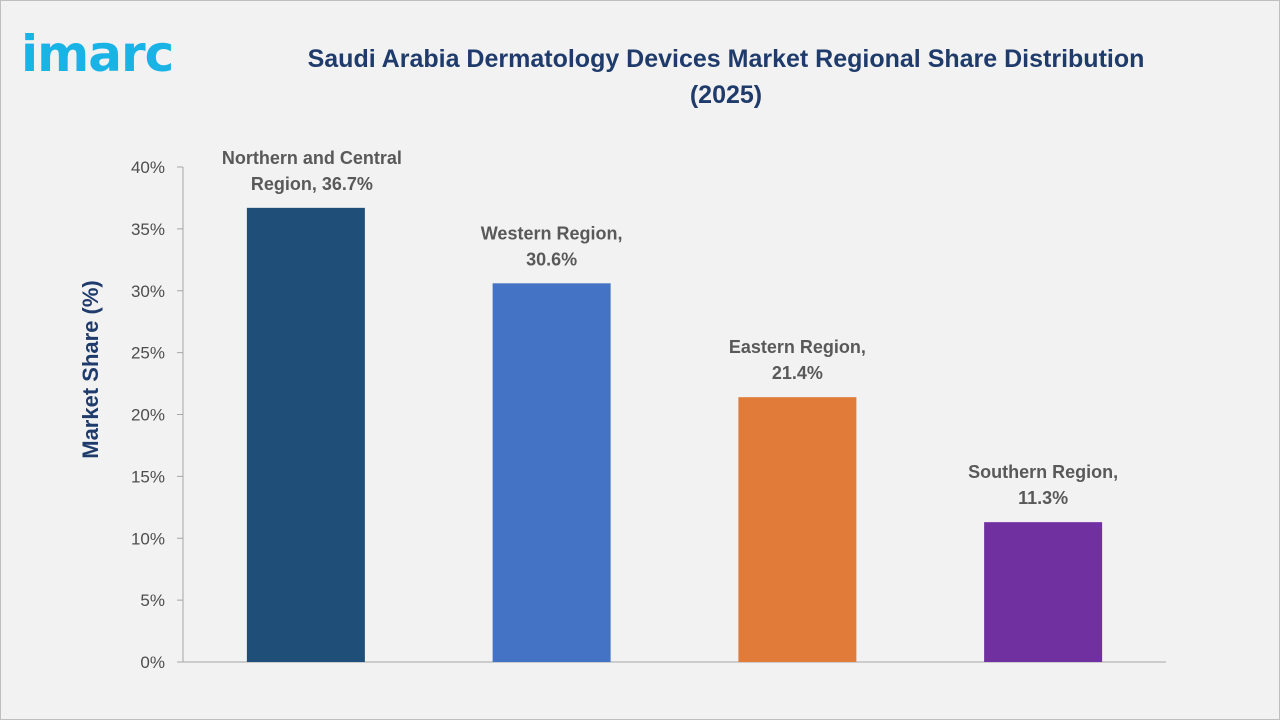 This screenshot has height=720, width=1280. Describe the element at coordinates (97, 54) in the screenshot. I see `imarc-logo: imarc` at that location.